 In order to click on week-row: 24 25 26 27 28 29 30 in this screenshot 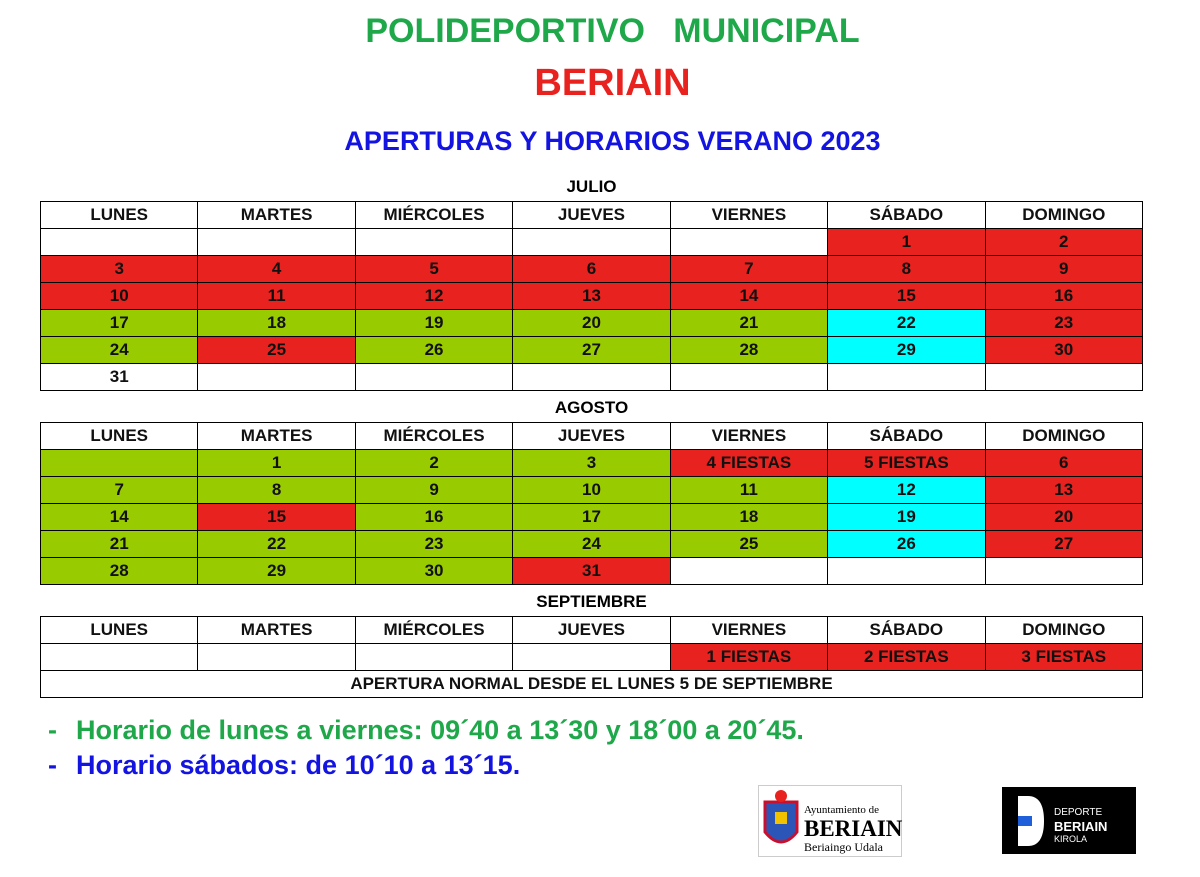, I will do `click(591, 350)`.